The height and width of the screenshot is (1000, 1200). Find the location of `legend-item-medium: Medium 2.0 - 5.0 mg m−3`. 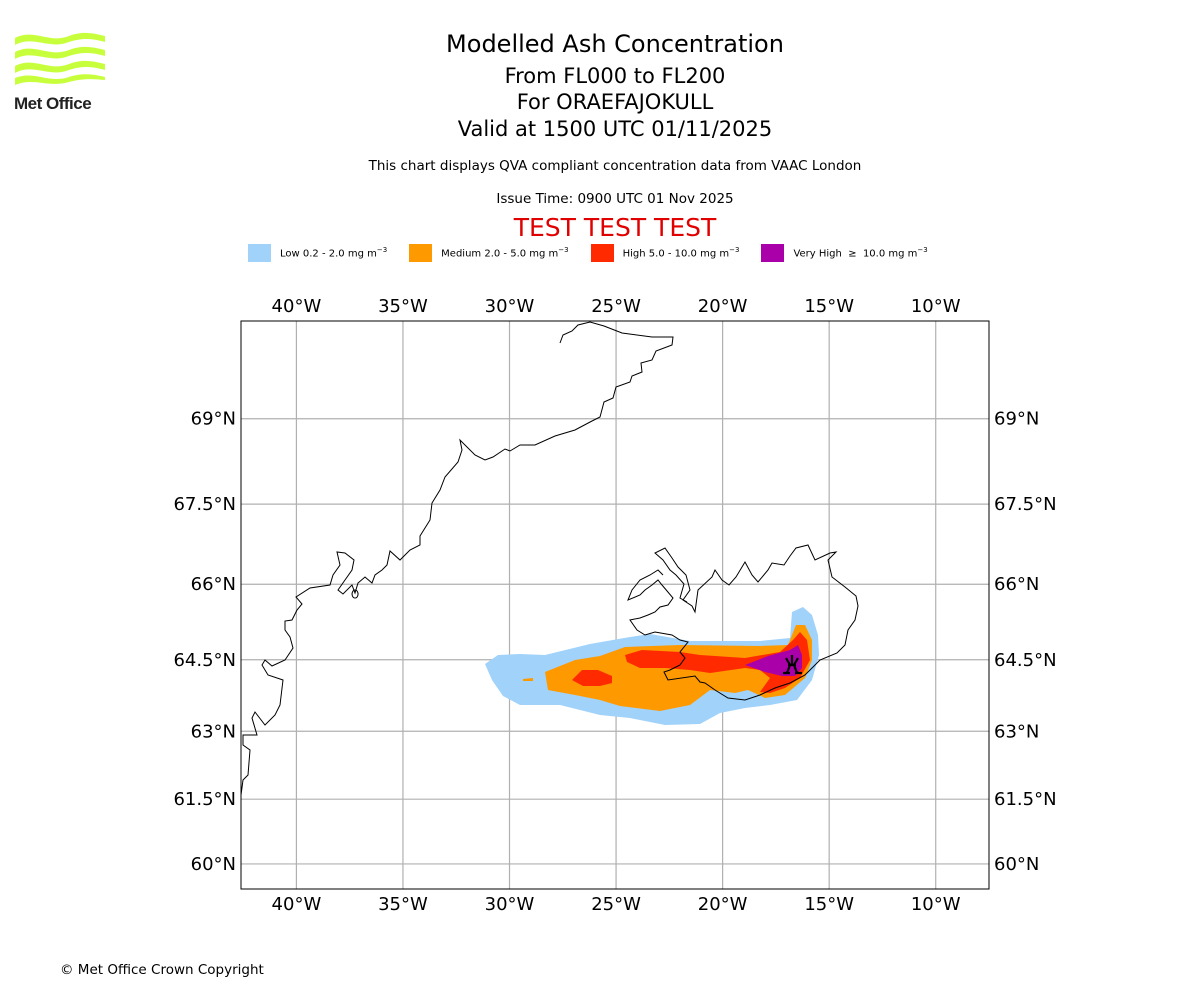

legend-item-medium: Medium 2.0 - 5.0 mg m−3 is located at coordinates (489, 253).